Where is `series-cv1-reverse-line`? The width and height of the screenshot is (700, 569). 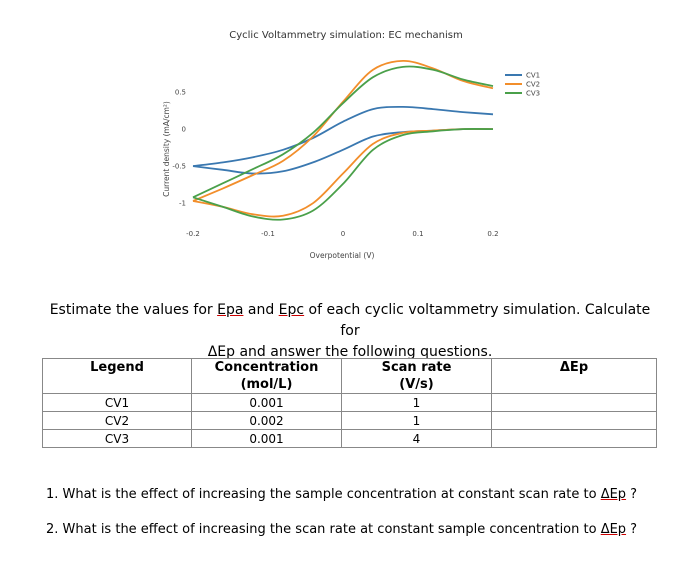 series-cv1-reverse-line is located at coordinates (343, 151).